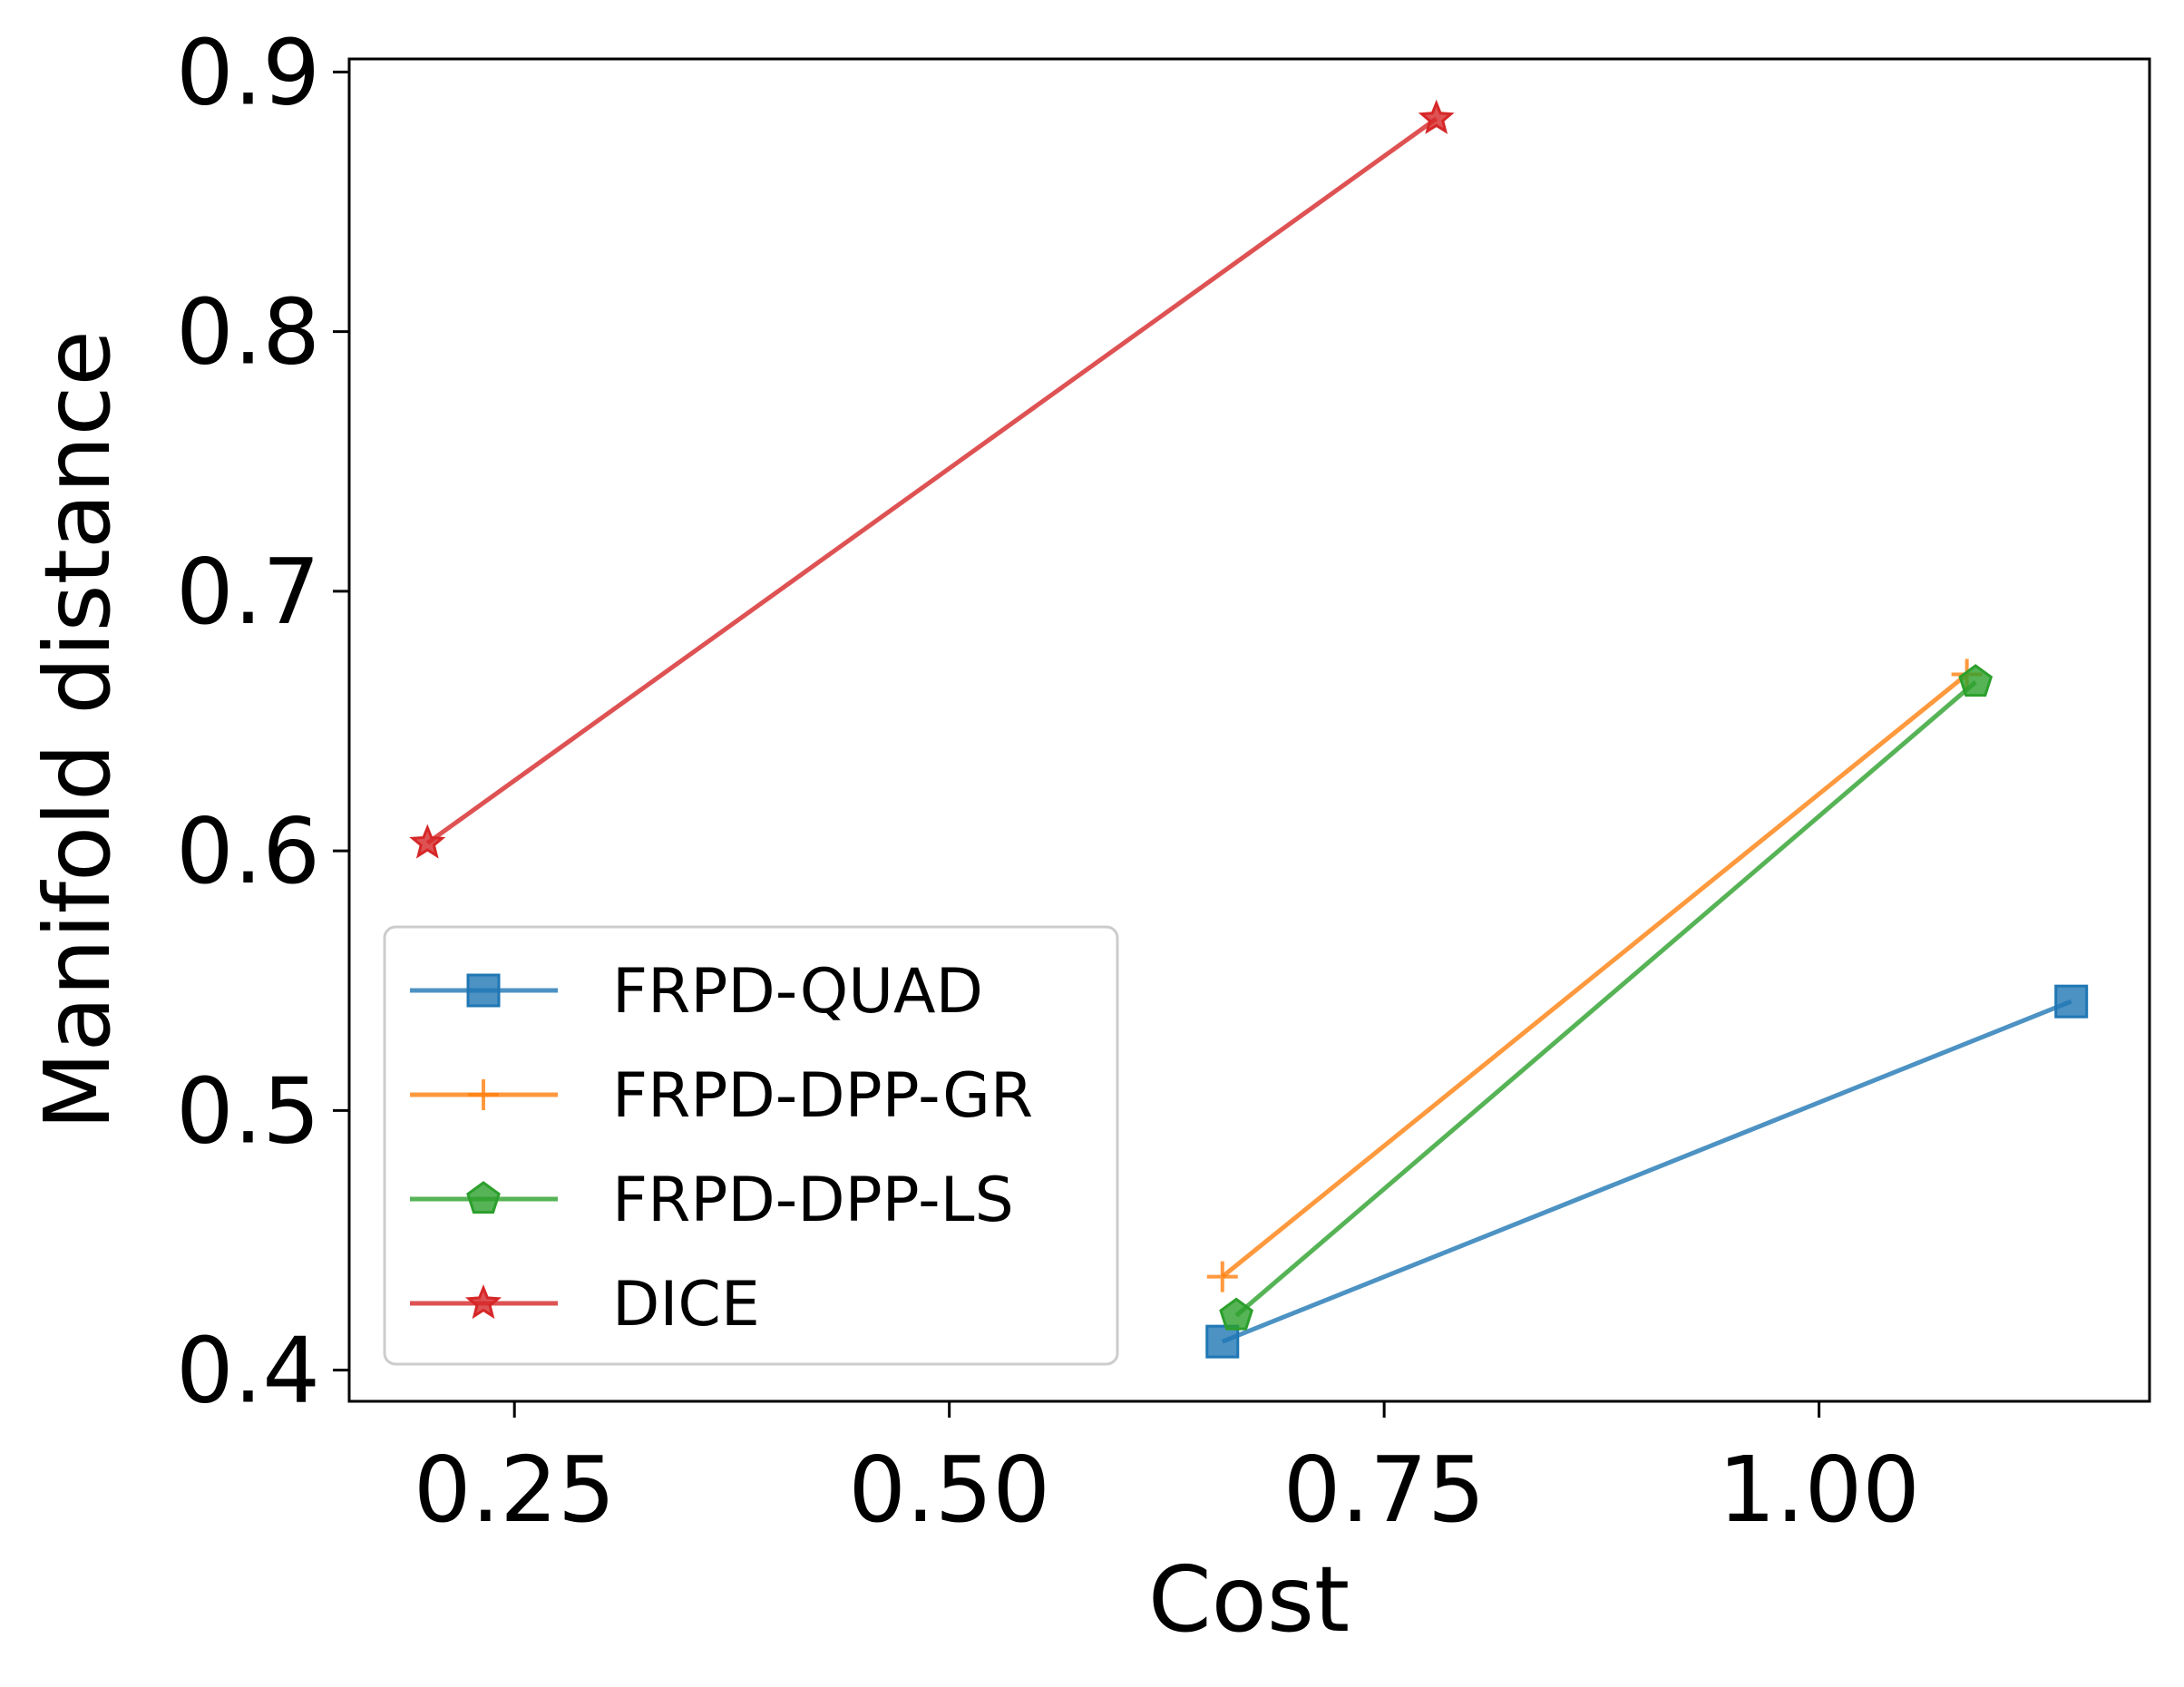 This screenshot has height=1687, width=2184. I want to click on y-tick-label: 0.7, so click(248, 592).